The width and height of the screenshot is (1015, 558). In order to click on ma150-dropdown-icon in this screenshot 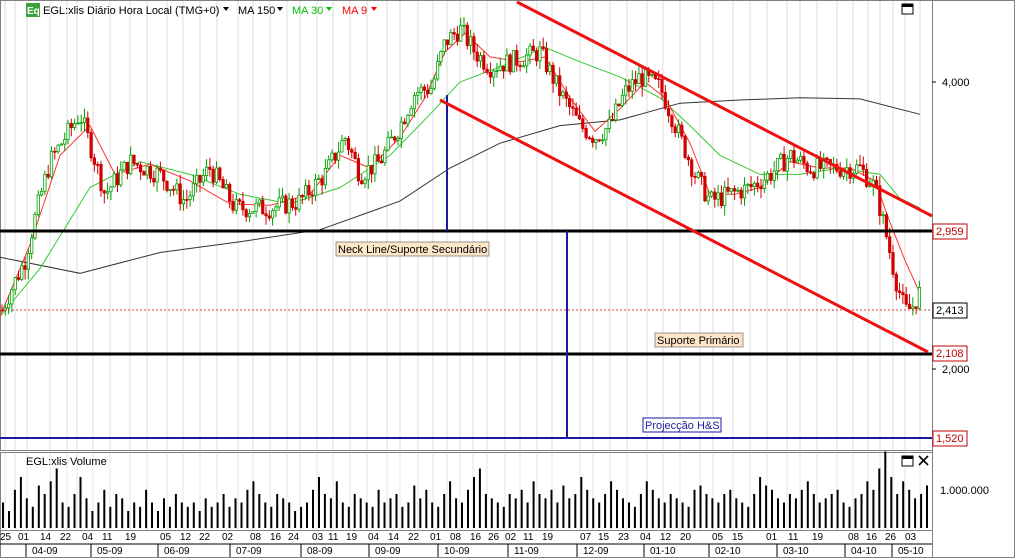, I will do `click(280, 9)`.